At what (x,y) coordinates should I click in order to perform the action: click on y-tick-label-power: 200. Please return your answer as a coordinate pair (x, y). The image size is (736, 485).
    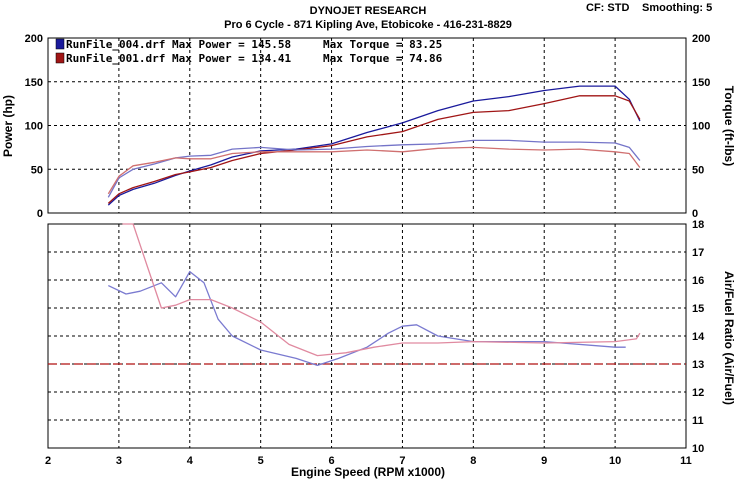
    Looking at the image, I should click on (34, 39).